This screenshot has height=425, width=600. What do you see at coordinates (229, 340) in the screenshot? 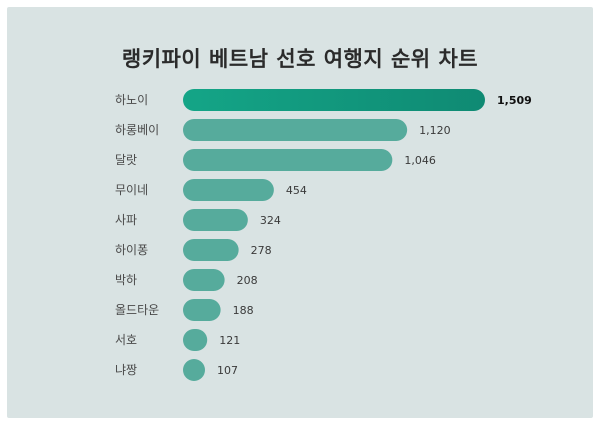
I see `value-label: 121` at bounding box center [229, 340].